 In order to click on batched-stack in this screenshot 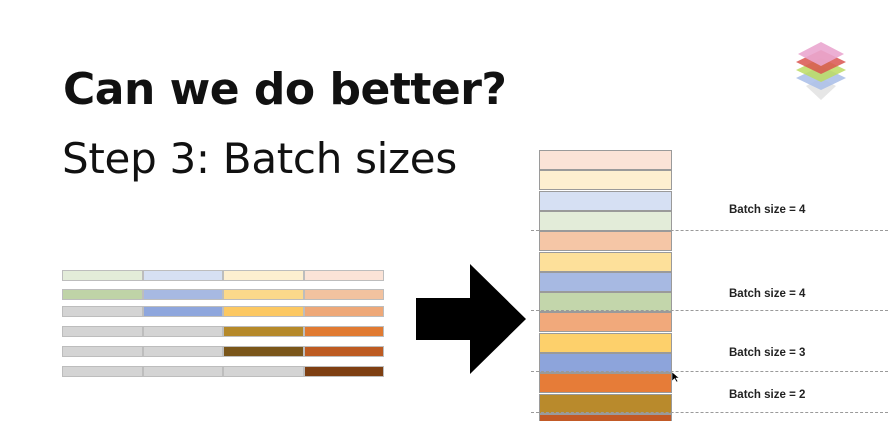, I will do `click(605, 285)`.